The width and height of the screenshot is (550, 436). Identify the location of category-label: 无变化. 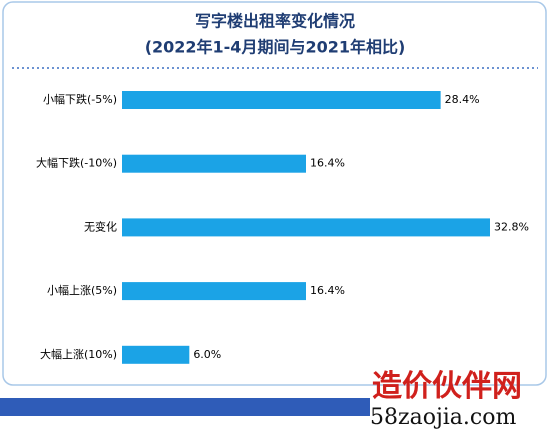
(100, 226).